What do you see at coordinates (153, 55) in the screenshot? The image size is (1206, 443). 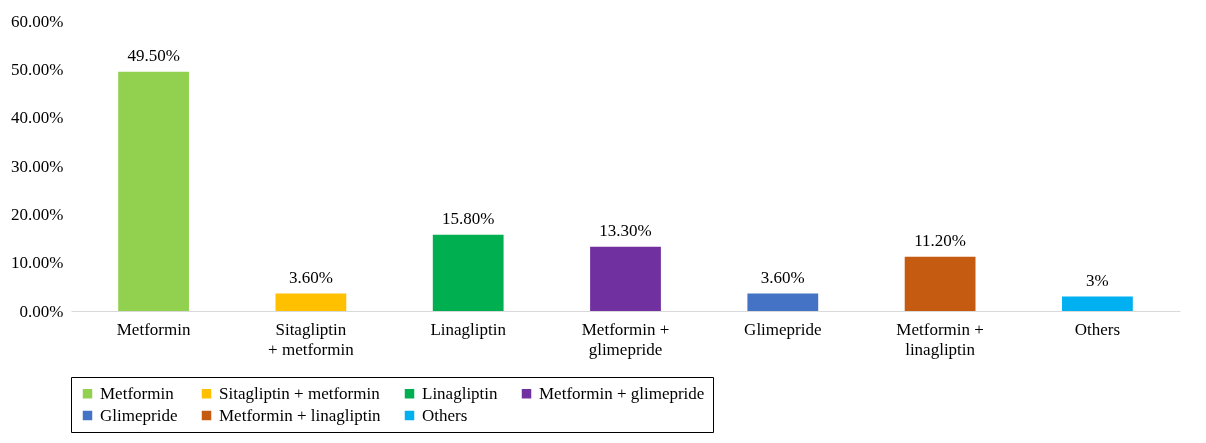 I see `data-label: 49.50%` at bounding box center [153, 55].